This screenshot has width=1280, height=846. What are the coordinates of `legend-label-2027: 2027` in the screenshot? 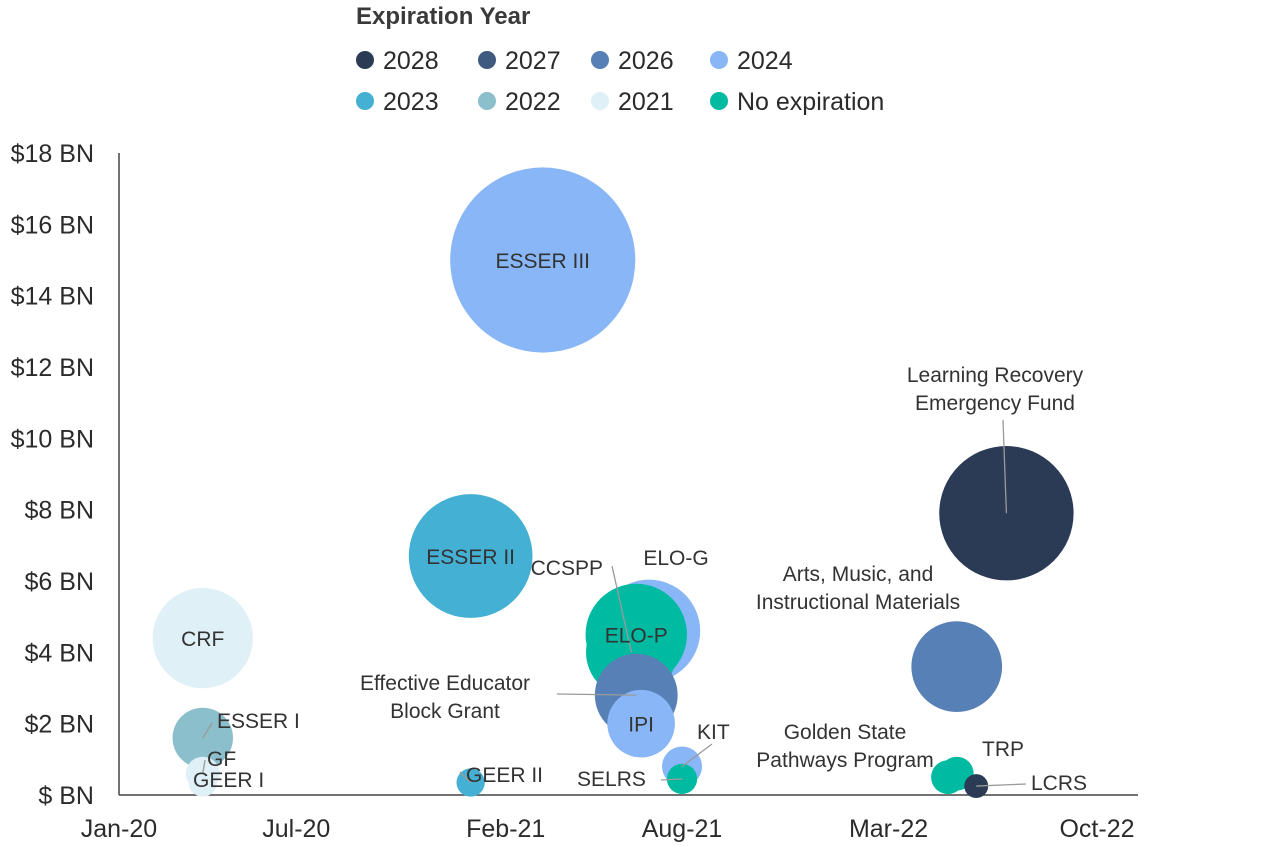 It's located at (533, 61).